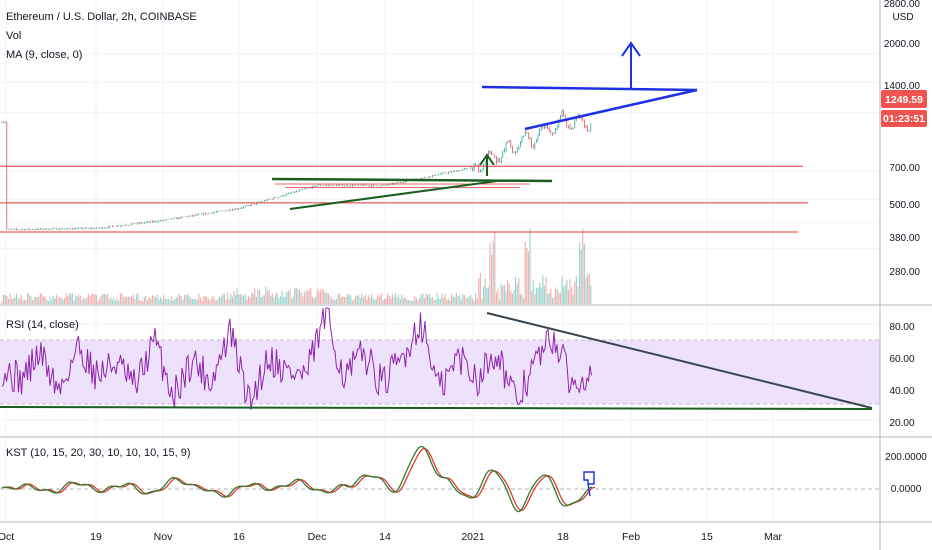 This screenshot has width=932, height=550. I want to click on symbol-title: Ethereum / U.S. Dollar, 2h, COINBASE, so click(101, 17).